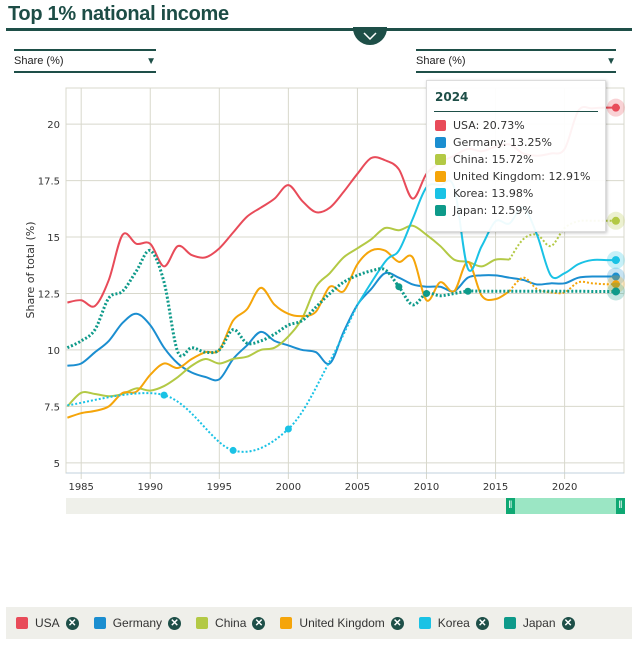 This screenshot has height=647, width=632. What do you see at coordinates (49, 182) in the screenshot?
I see `y-tick-label: 17.5` at bounding box center [49, 182].